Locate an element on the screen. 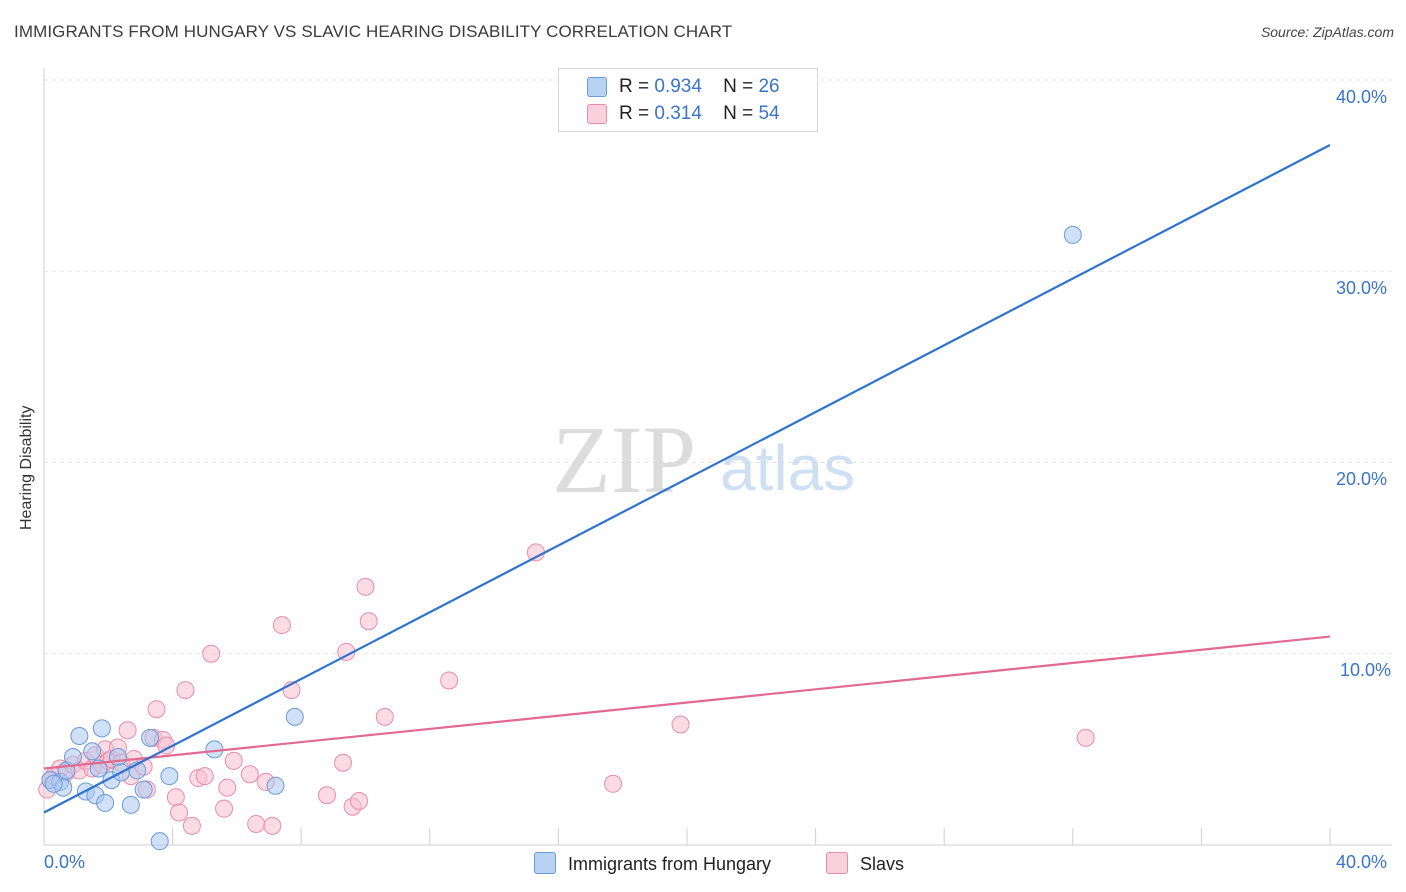 The width and height of the screenshot is (1406, 892). bottom-legend-slavs-label: Slavs is located at coordinates (882, 864).